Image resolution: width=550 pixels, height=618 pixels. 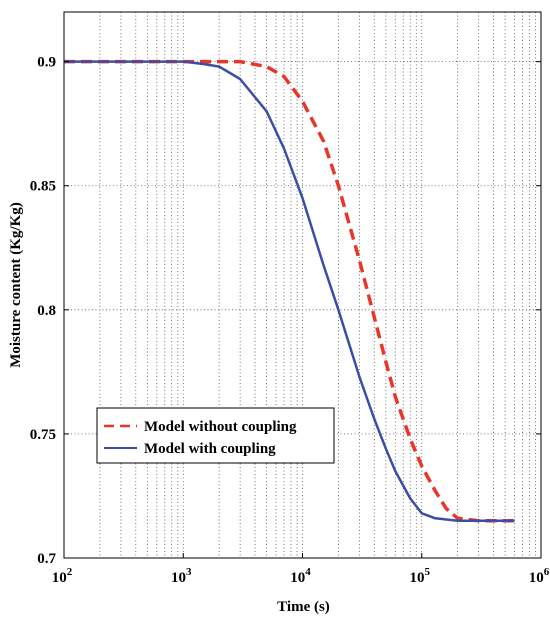 What do you see at coordinates (210, 449) in the screenshot?
I see `legend-label-with-coupling: Model with coupling` at bounding box center [210, 449].